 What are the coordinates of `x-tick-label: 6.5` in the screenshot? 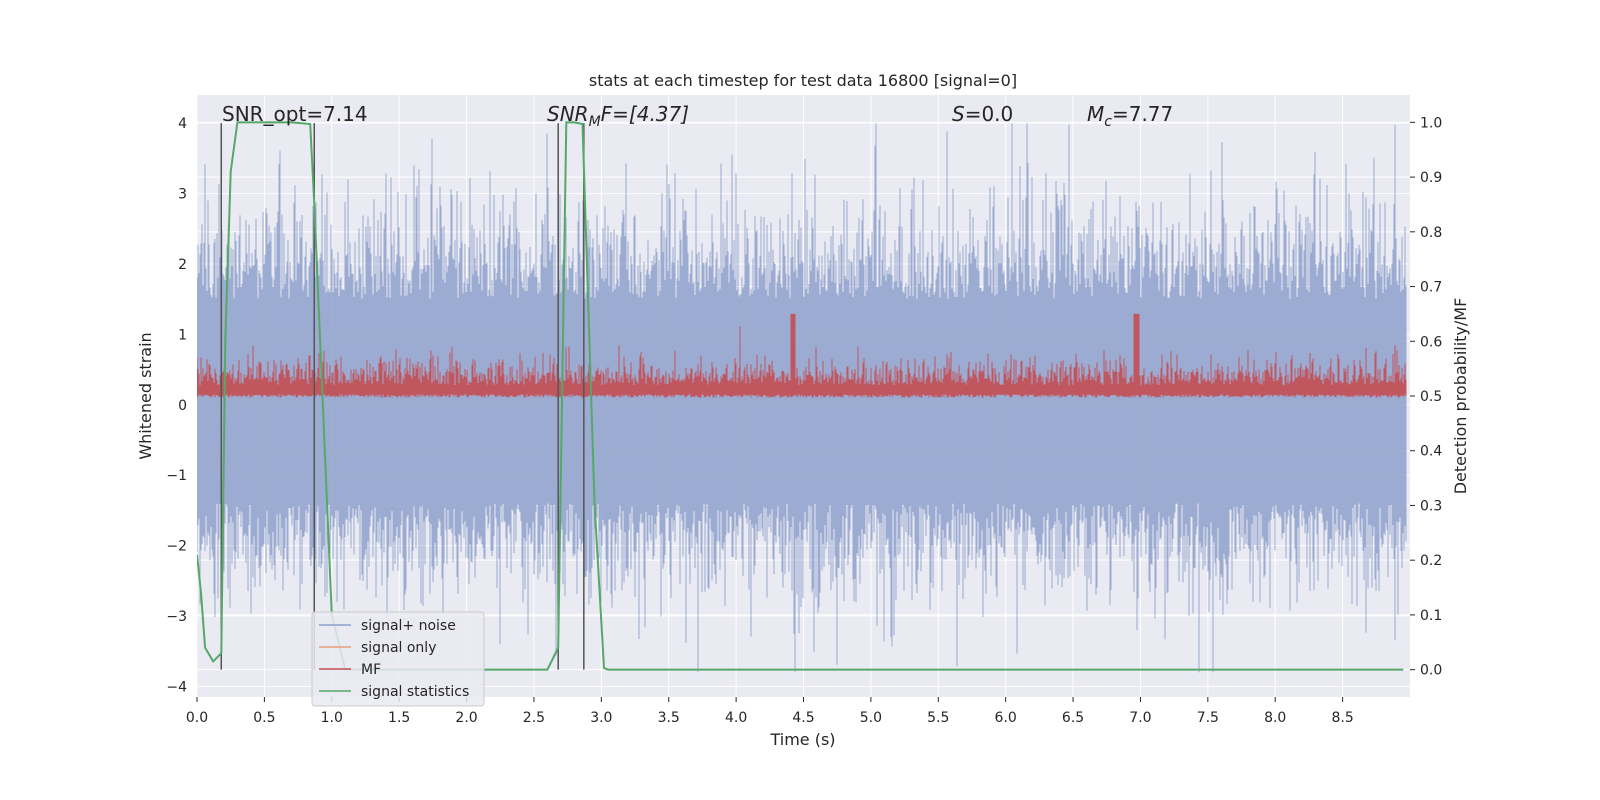 It's located at (1073, 718).